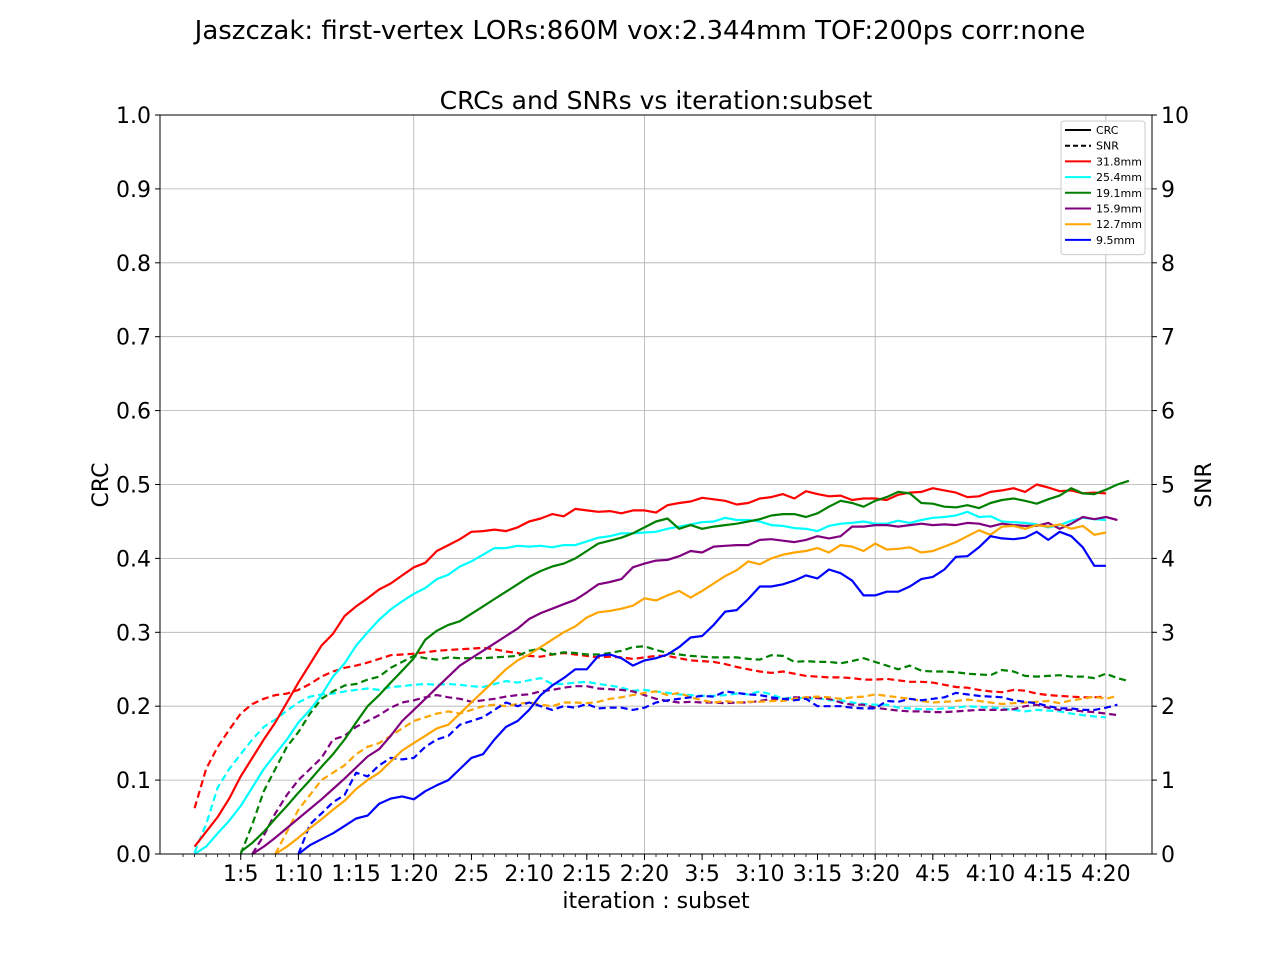  What do you see at coordinates (1115, 240) in the screenshot?
I see `legend-label: 9.5mm` at bounding box center [1115, 240].